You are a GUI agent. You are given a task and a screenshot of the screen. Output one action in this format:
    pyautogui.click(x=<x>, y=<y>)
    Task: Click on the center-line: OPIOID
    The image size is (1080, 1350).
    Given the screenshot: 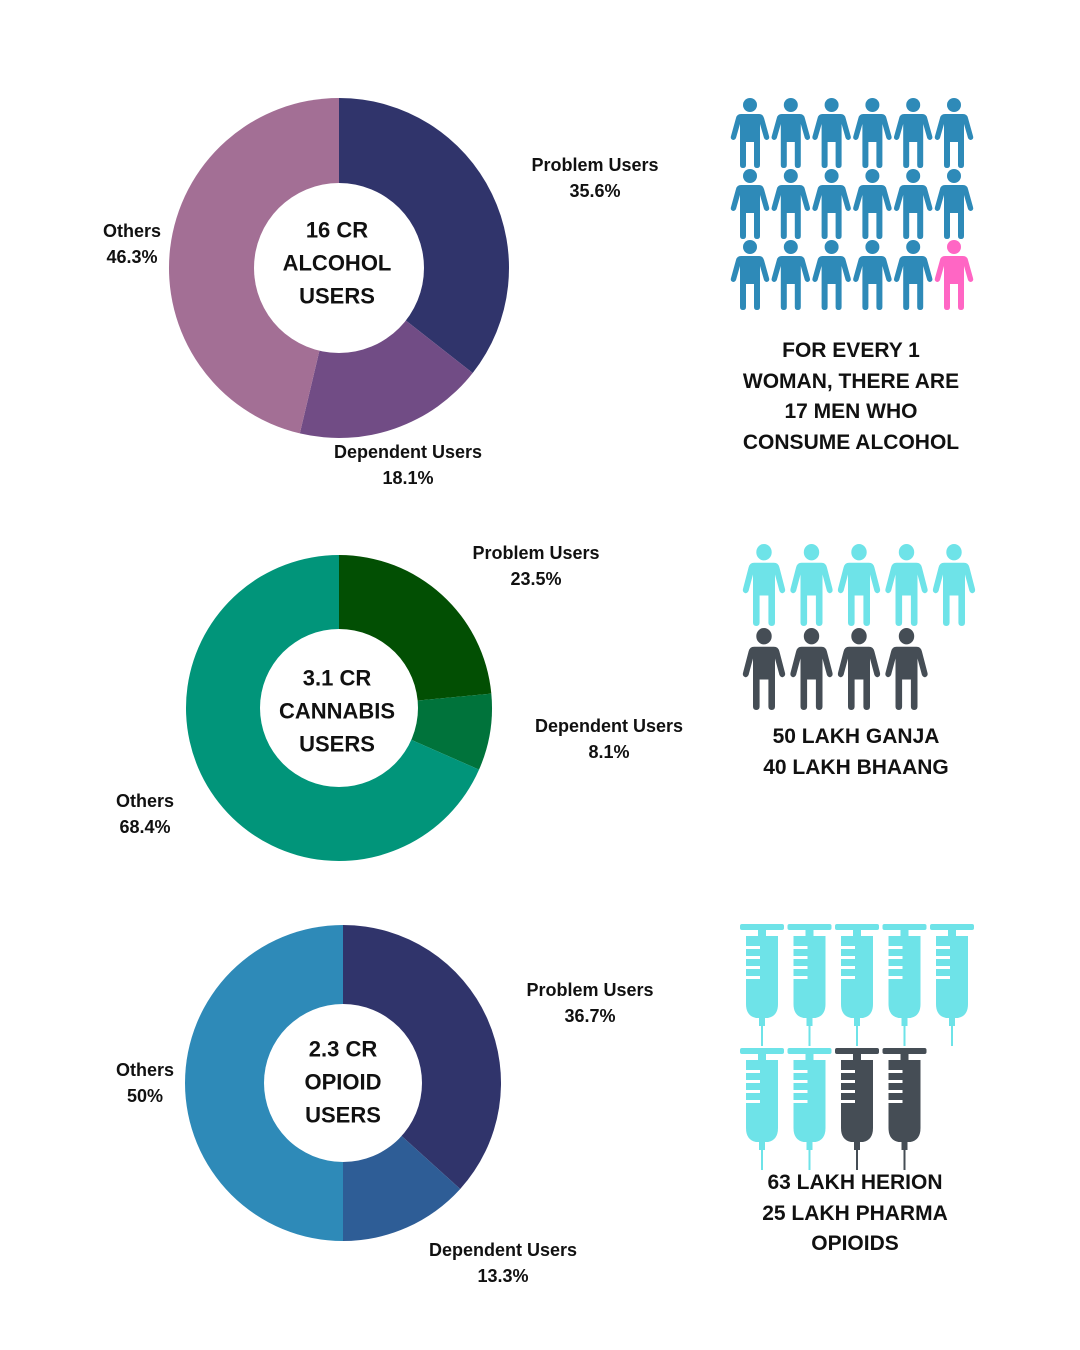 What is the action you would take?
    pyautogui.click(x=343, y=1082)
    